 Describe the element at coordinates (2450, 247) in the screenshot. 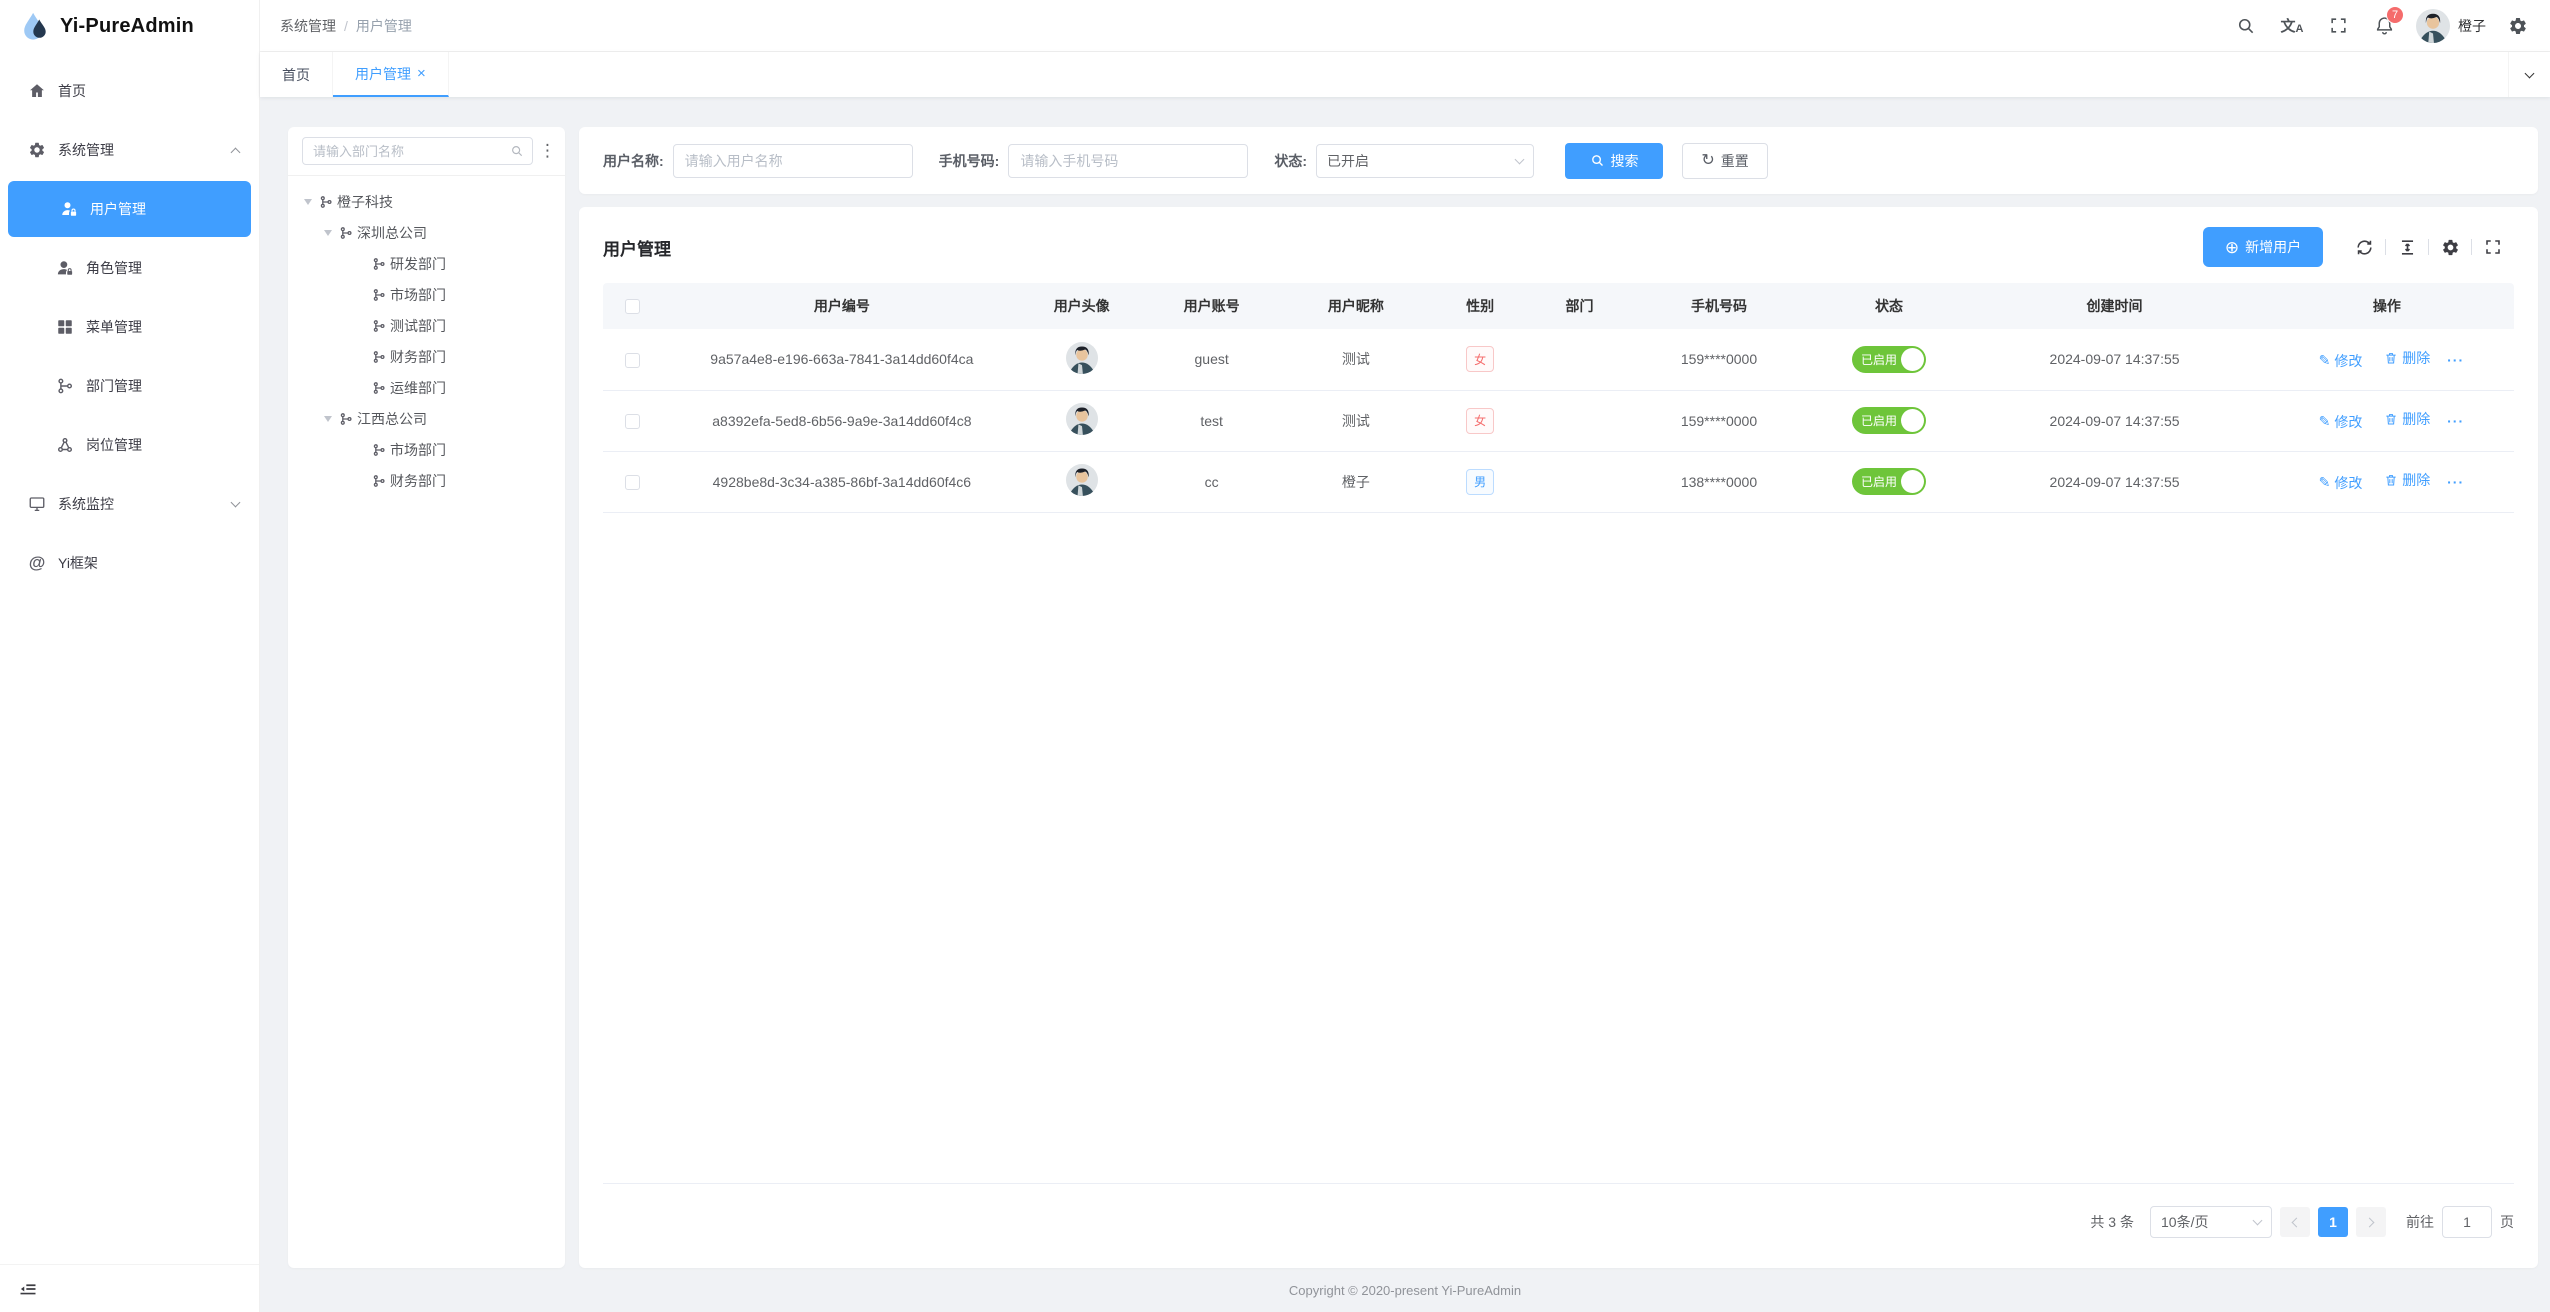

I see `column-settings-gear-icon` at that location.